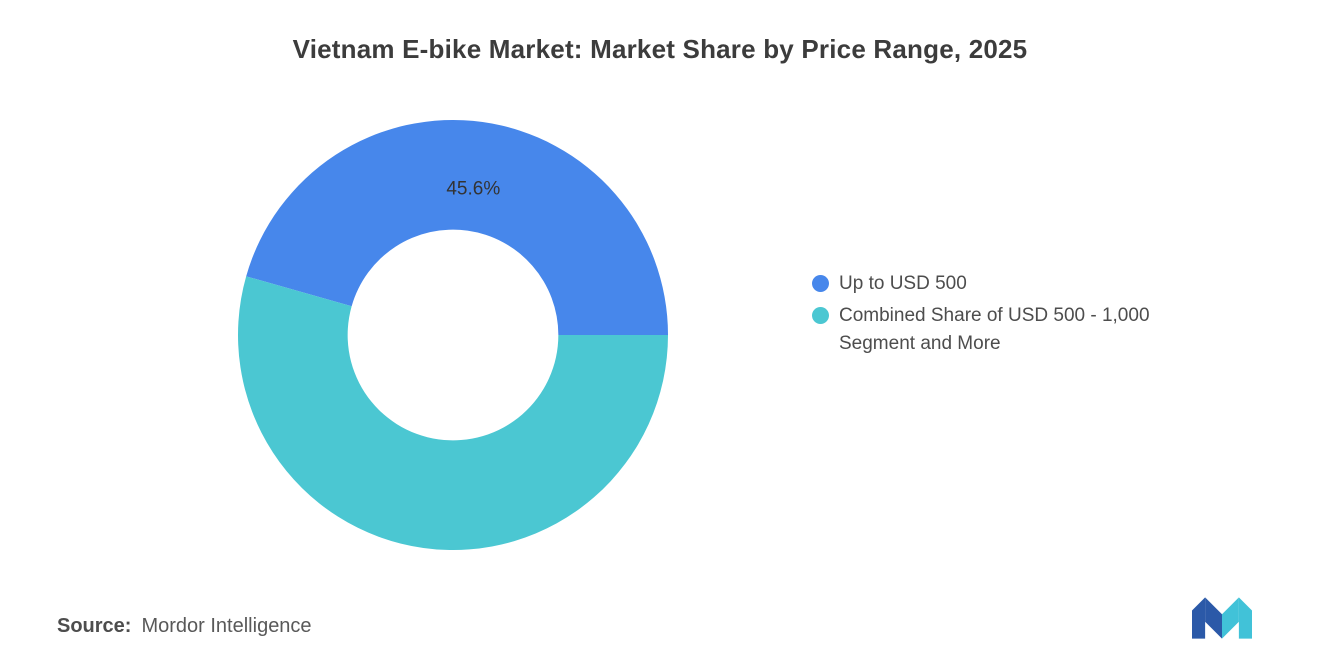  Describe the element at coordinates (453, 413) in the screenshot. I see `donut-slice-combined-share-of-usd-500-1-000-segment-and-more` at that location.